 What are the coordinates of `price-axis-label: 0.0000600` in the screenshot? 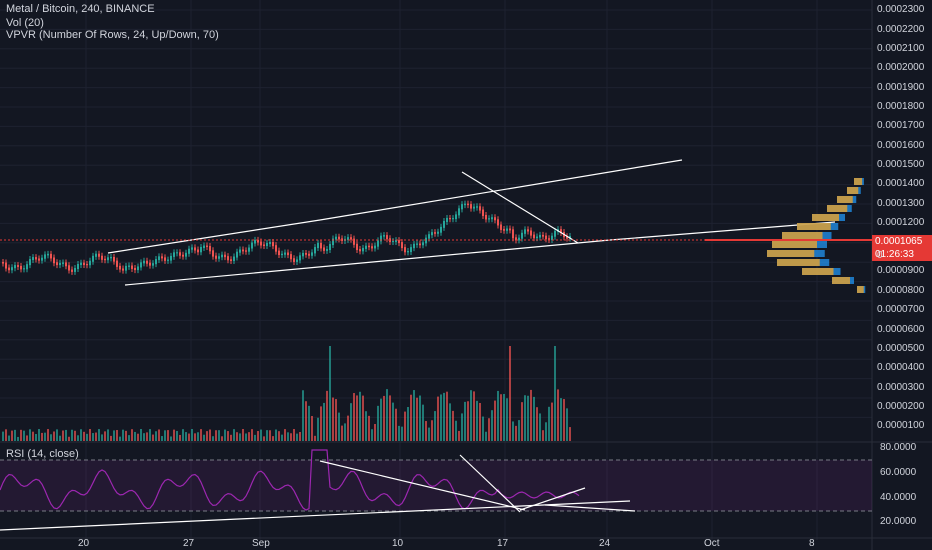 It's located at (901, 329).